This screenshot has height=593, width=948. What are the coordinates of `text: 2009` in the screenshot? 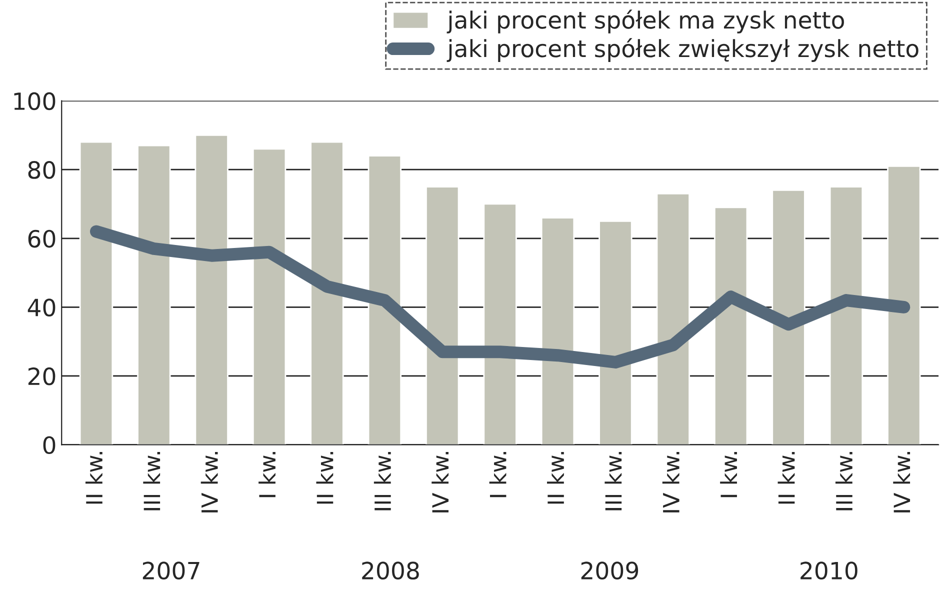 It's located at (609, 571).